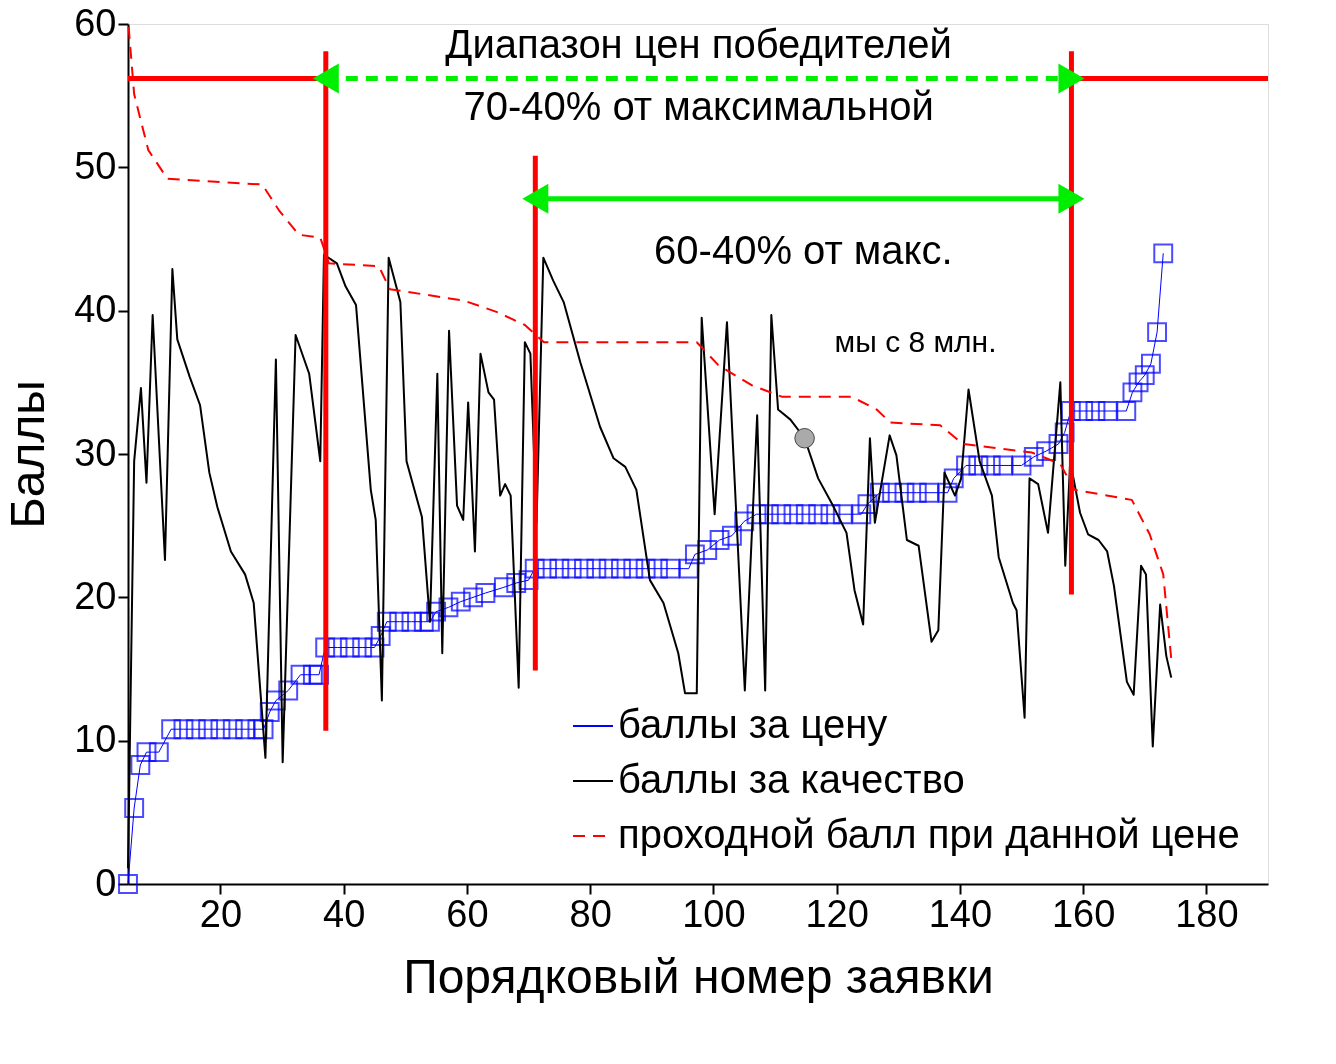 The width and height of the screenshot is (1336, 1064). I want to click on x-tick-label: 140, so click(960, 913).